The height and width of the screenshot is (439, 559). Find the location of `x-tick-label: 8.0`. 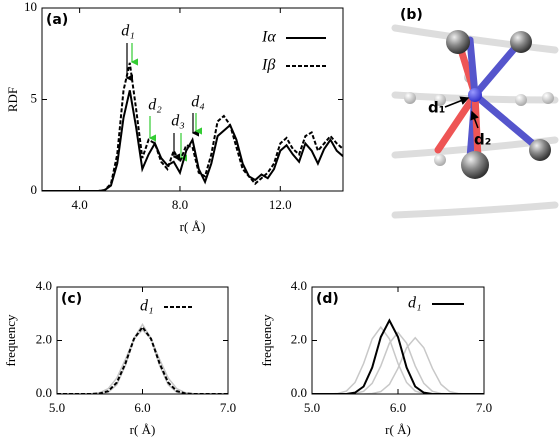

x-tick-label: 8.0 is located at coordinates (180, 204).